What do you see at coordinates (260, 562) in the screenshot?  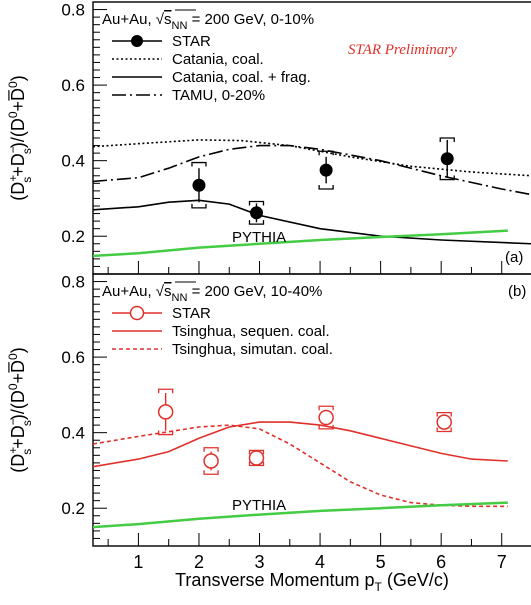 I see `x-tick-label: 3` at bounding box center [260, 562].